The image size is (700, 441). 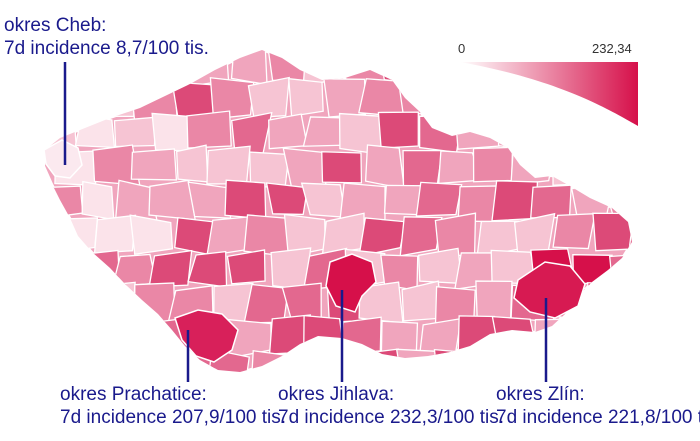 What do you see at coordinates (173, 417) in the screenshot?
I see `callout-prachatice-value: 7d incidence 207,9/100 tis.` at bounding box center [173, 417].